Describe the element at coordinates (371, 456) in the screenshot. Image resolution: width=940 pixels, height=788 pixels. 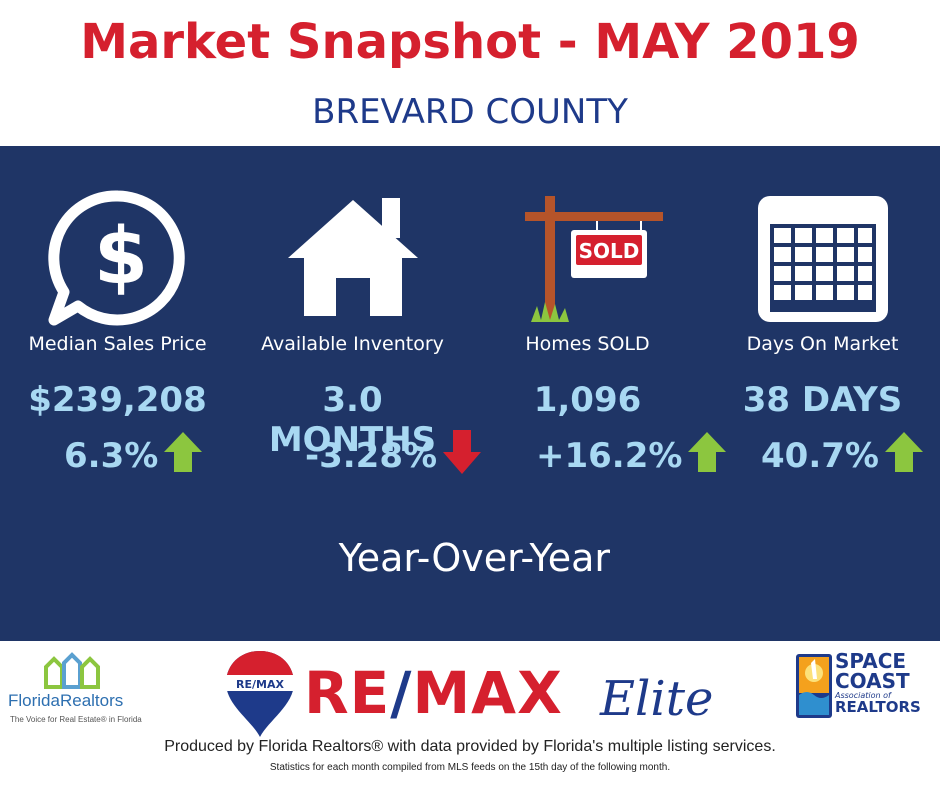
I see `metric-change-text: -3.28%` at that location.